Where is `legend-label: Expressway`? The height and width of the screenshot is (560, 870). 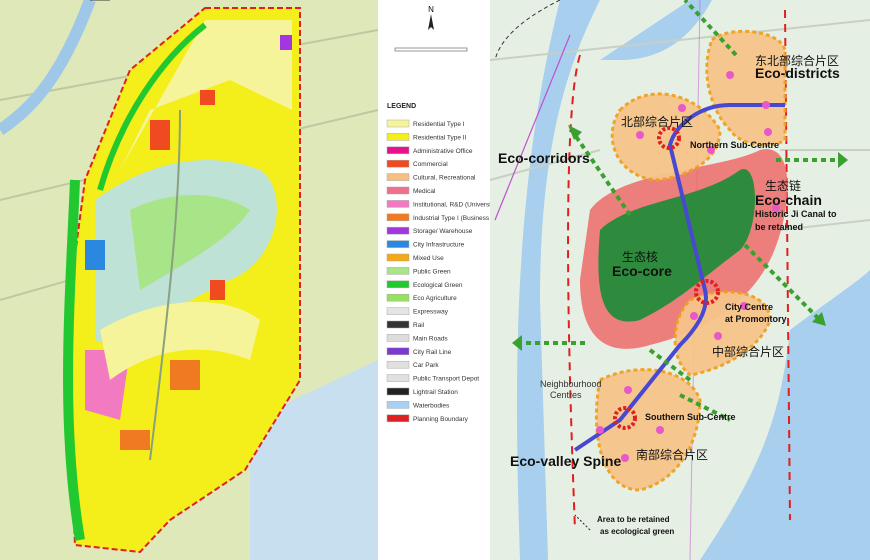 legend-label: Expressway is located at coordinates (431, 312).